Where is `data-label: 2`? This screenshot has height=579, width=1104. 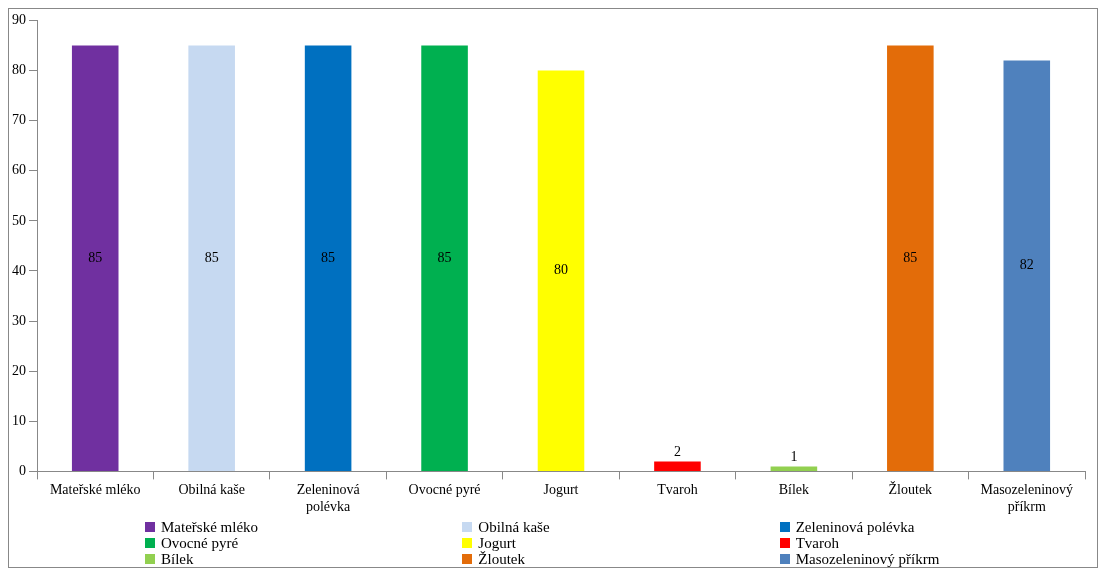
data-label: 2 is located at coordinates (677, 452).